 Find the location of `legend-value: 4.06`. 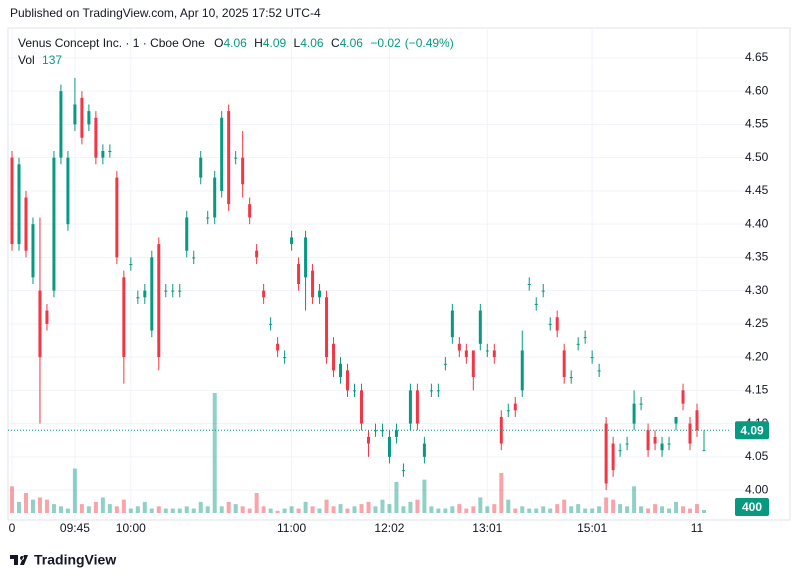

legend-value: 4.06 is located at coordinates (351, 43).